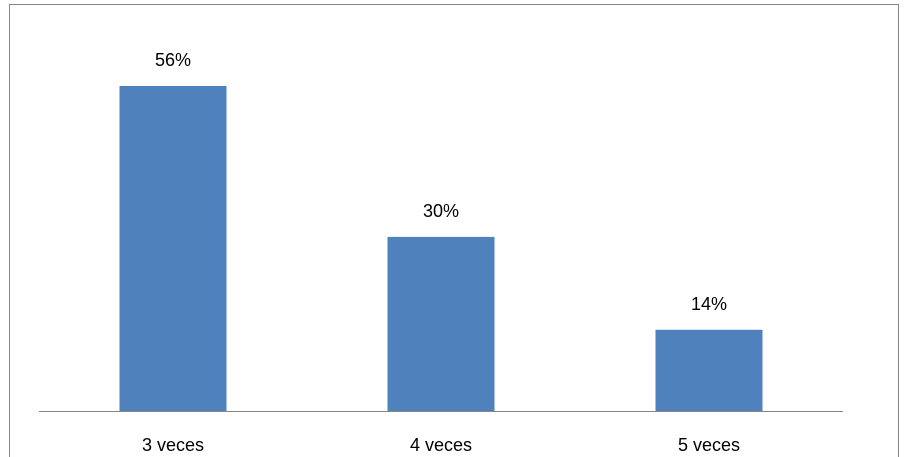 This screenshot has height=457, width=908. Describe the element at coordinates (441, 323) in the screenshot. I see `bar-4-veces` at that location.